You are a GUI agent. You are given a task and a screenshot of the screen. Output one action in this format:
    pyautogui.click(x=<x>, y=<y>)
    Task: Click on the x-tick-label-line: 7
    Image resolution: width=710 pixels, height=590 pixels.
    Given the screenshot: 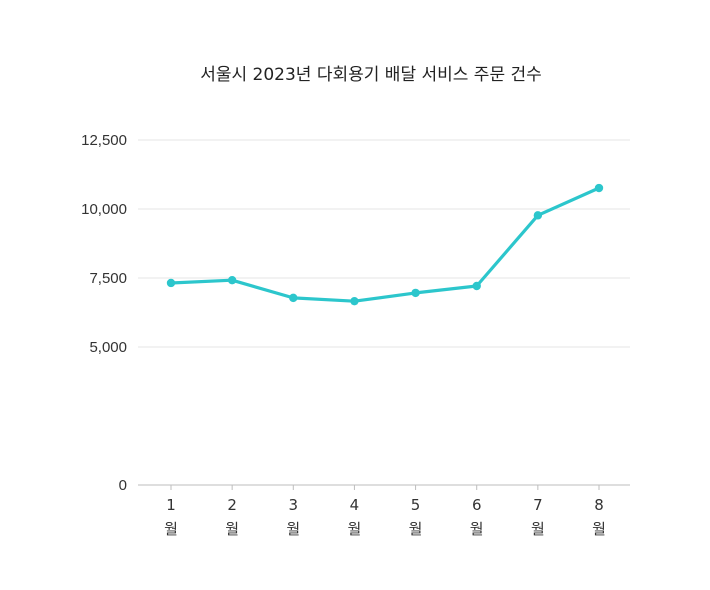 What is the action you would take?
    pyautogui.click(x=538, y=505)
    